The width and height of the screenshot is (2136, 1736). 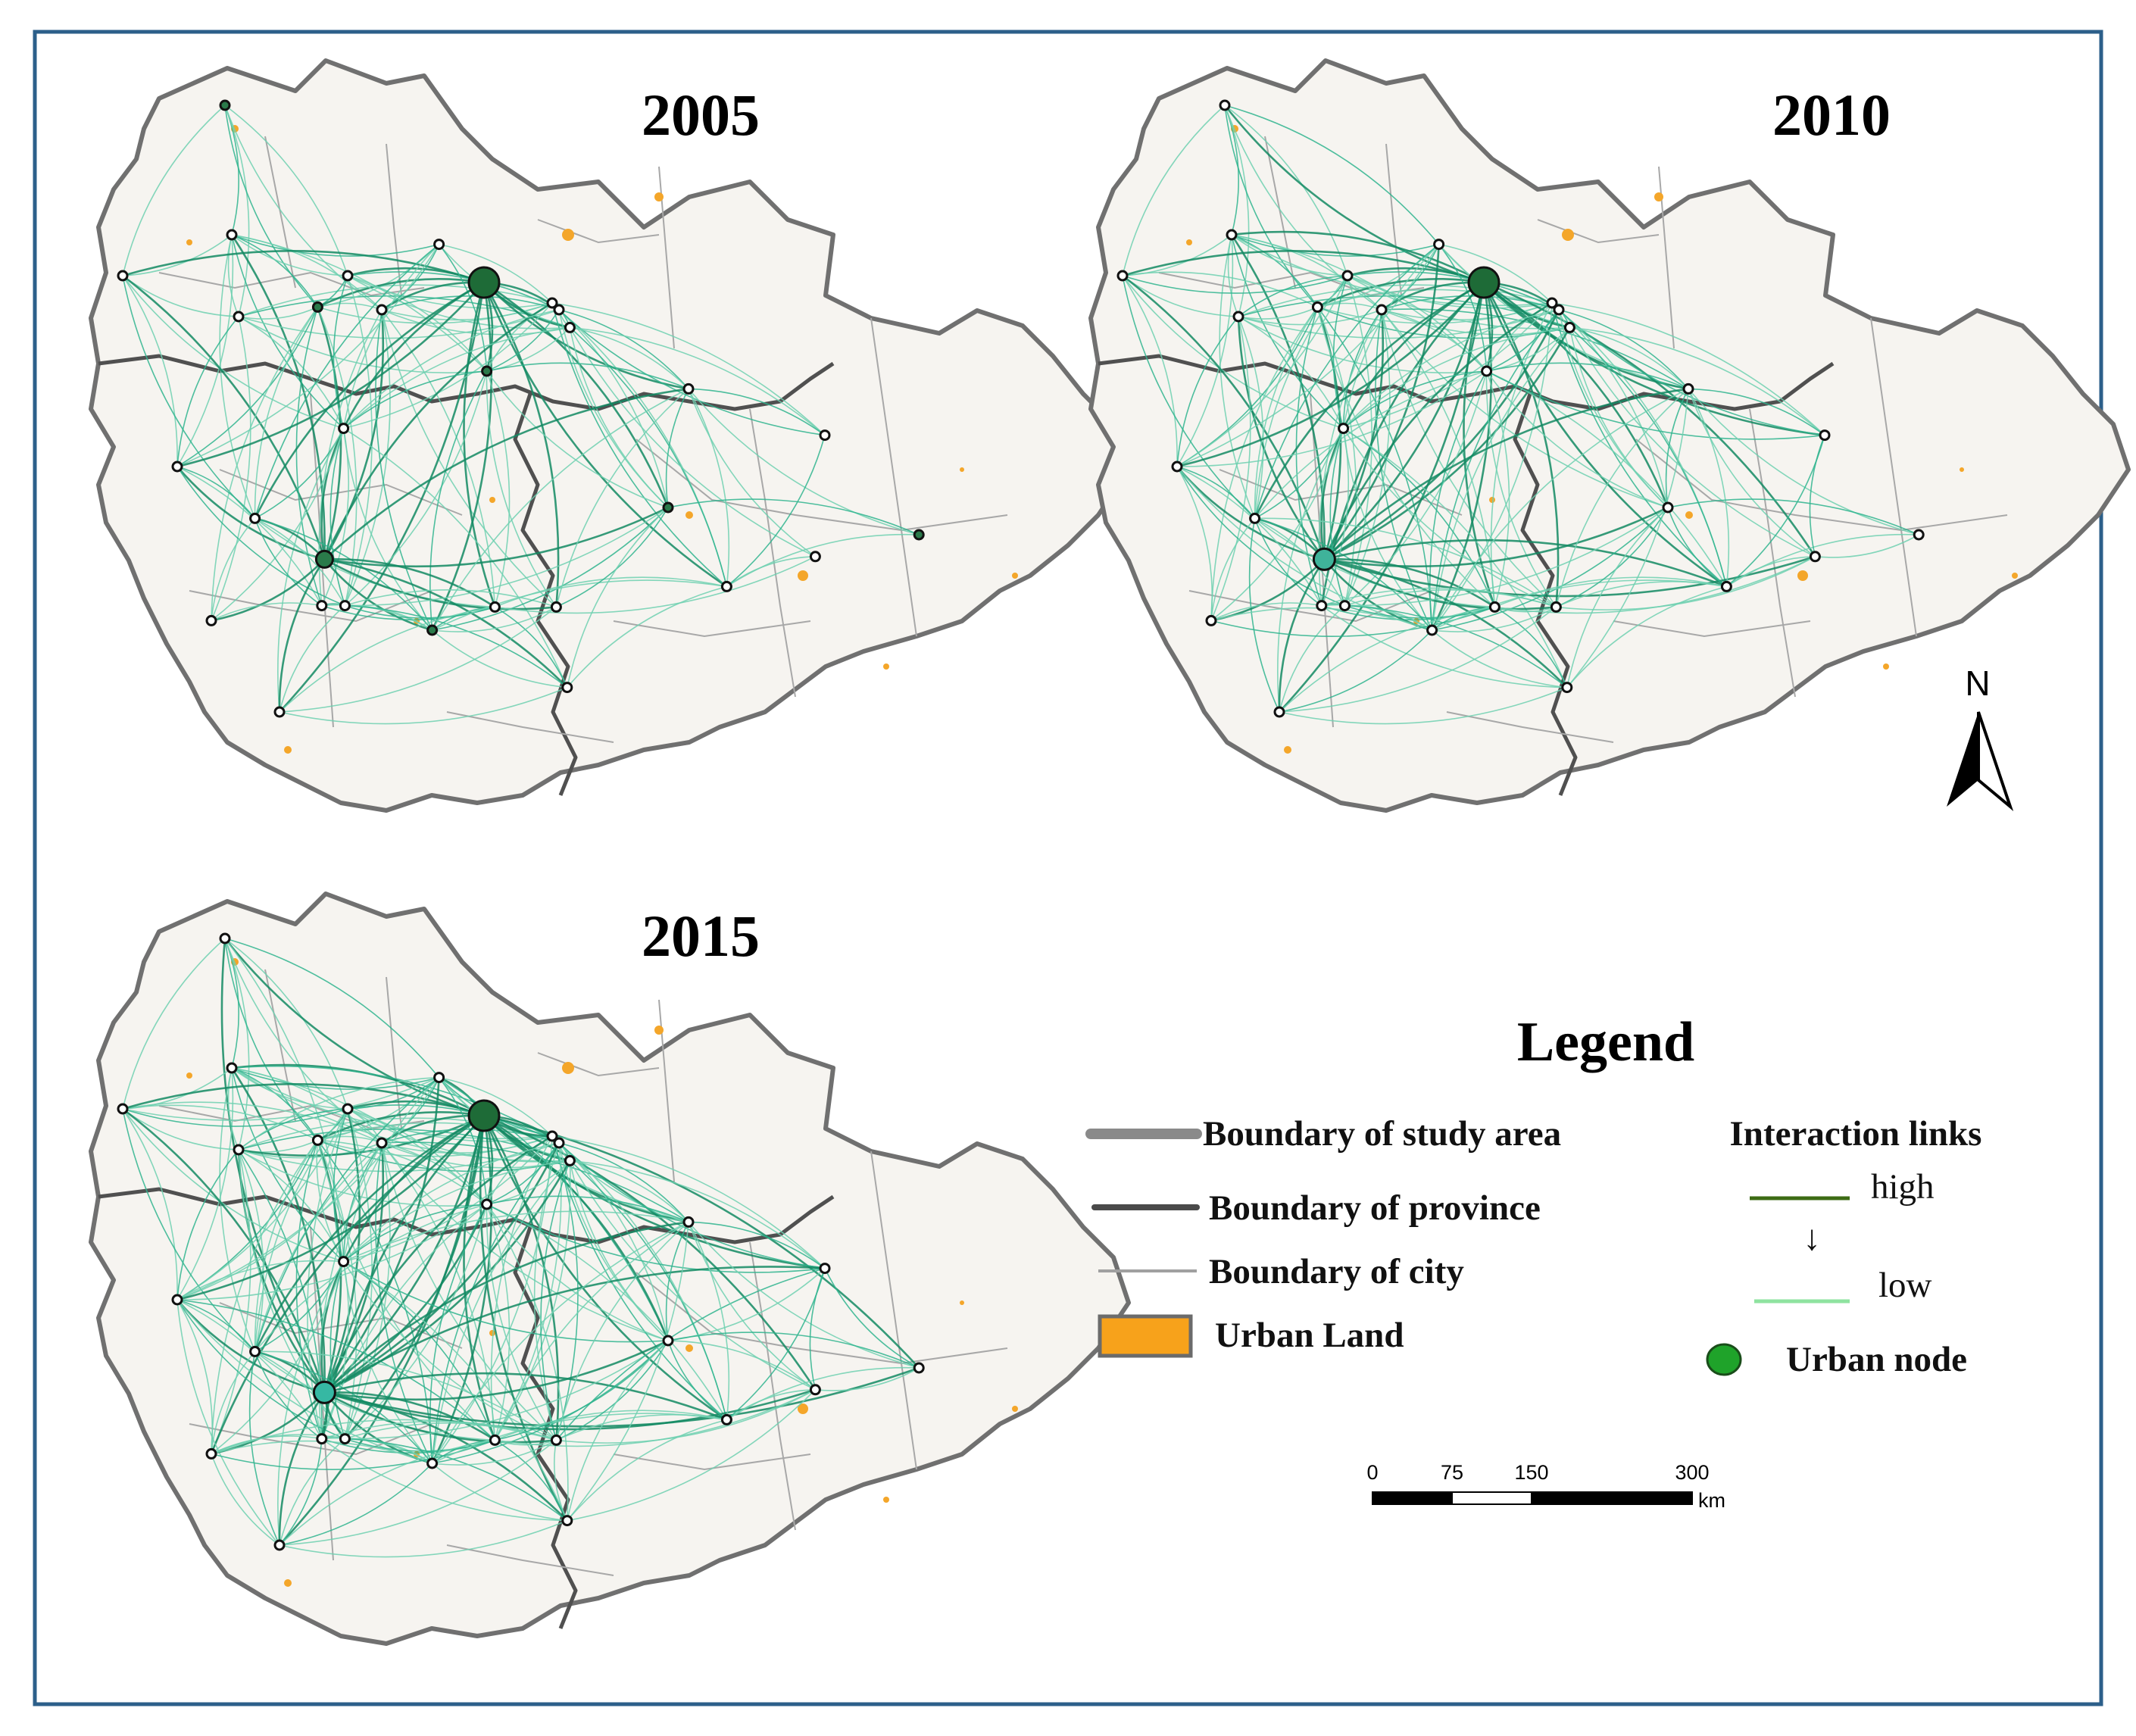 I want to click on urban-node-major, so click(x=484, y=282).